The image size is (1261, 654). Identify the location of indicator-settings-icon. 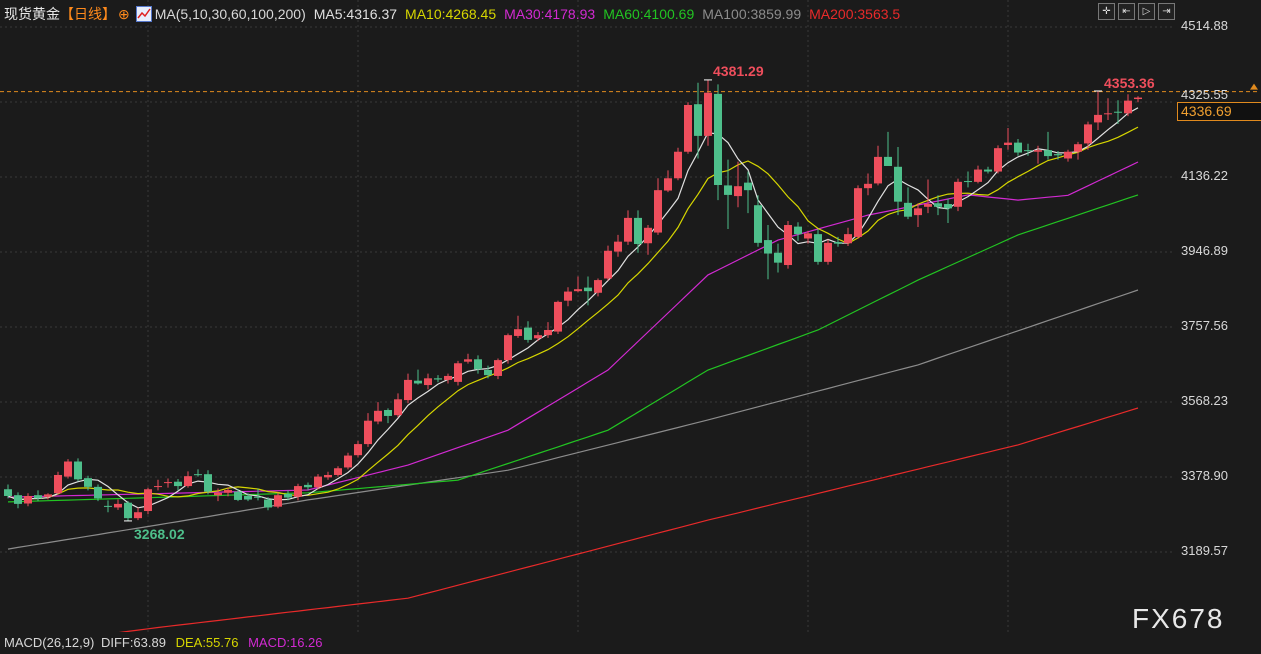
(143, 14).